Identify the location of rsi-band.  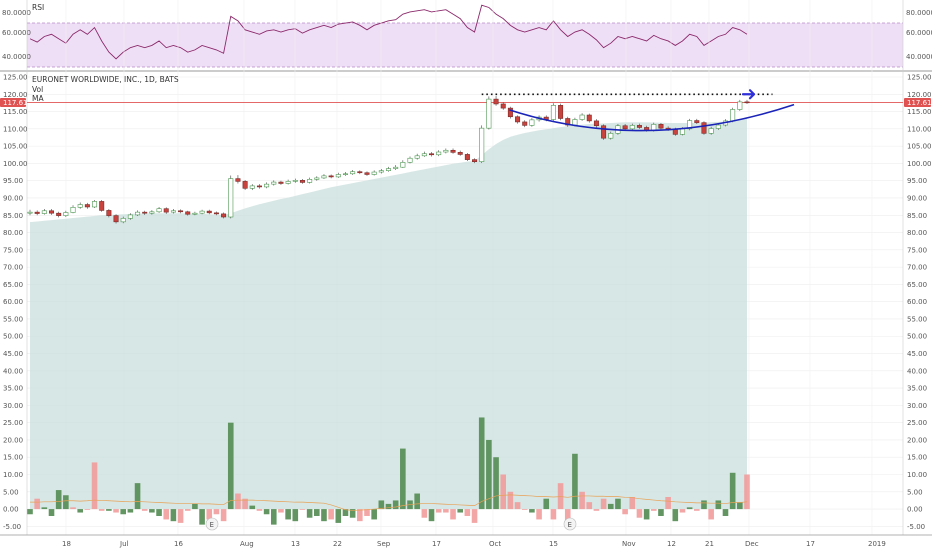
(465, 45).